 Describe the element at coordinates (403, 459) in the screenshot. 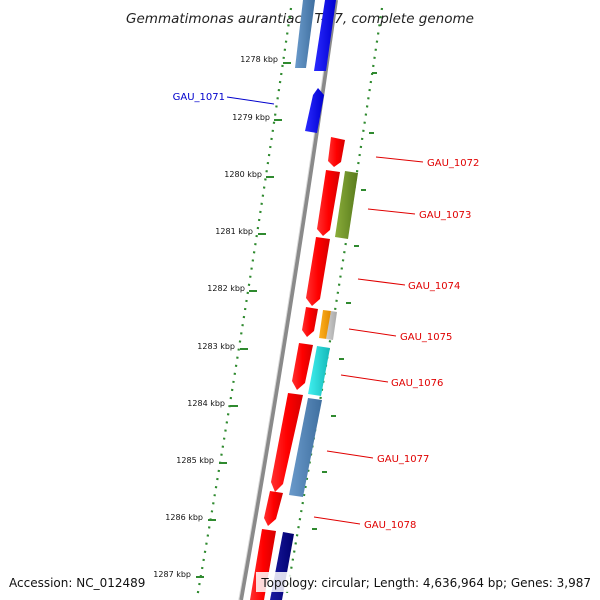

I see `gene-label-gau-1077: GAU_1077` at that location.